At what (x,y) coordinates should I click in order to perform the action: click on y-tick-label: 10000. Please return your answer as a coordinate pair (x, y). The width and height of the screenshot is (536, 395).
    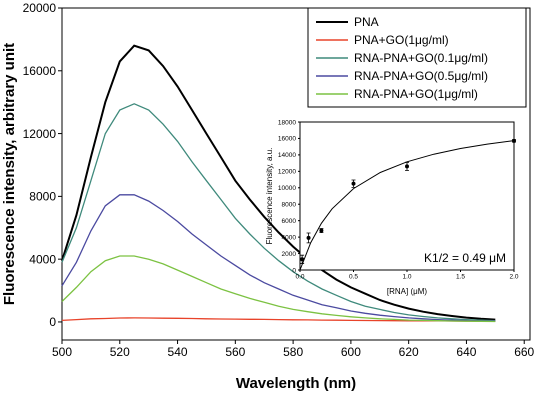
    Looking at the image, I should click on (287, 188).